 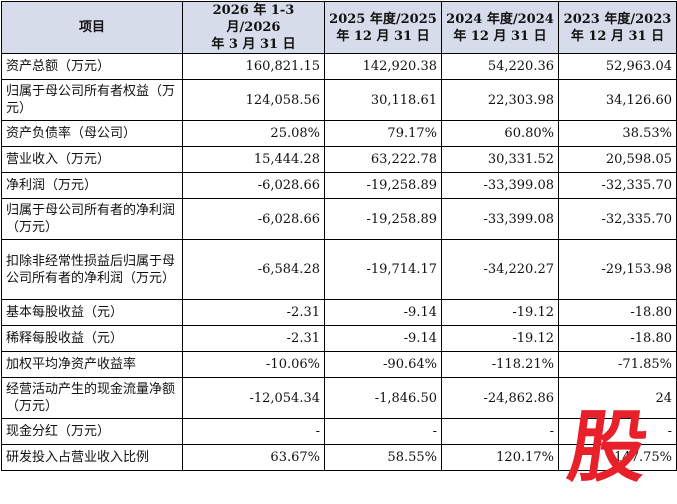 What do you see at coordinates (92, 27) in the screenshot?
I see `header-item: 项目` at bounding box center [92, 27].